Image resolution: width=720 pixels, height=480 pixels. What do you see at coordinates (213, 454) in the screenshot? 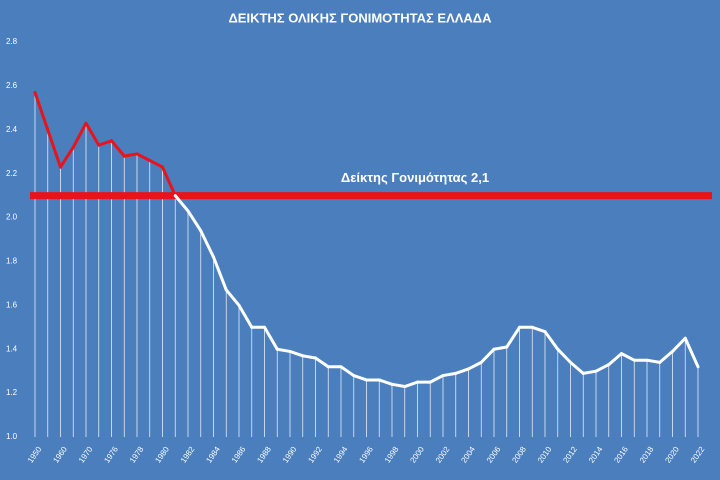
I see `x-tick-label: 1984` at bounding box center [213, 454].